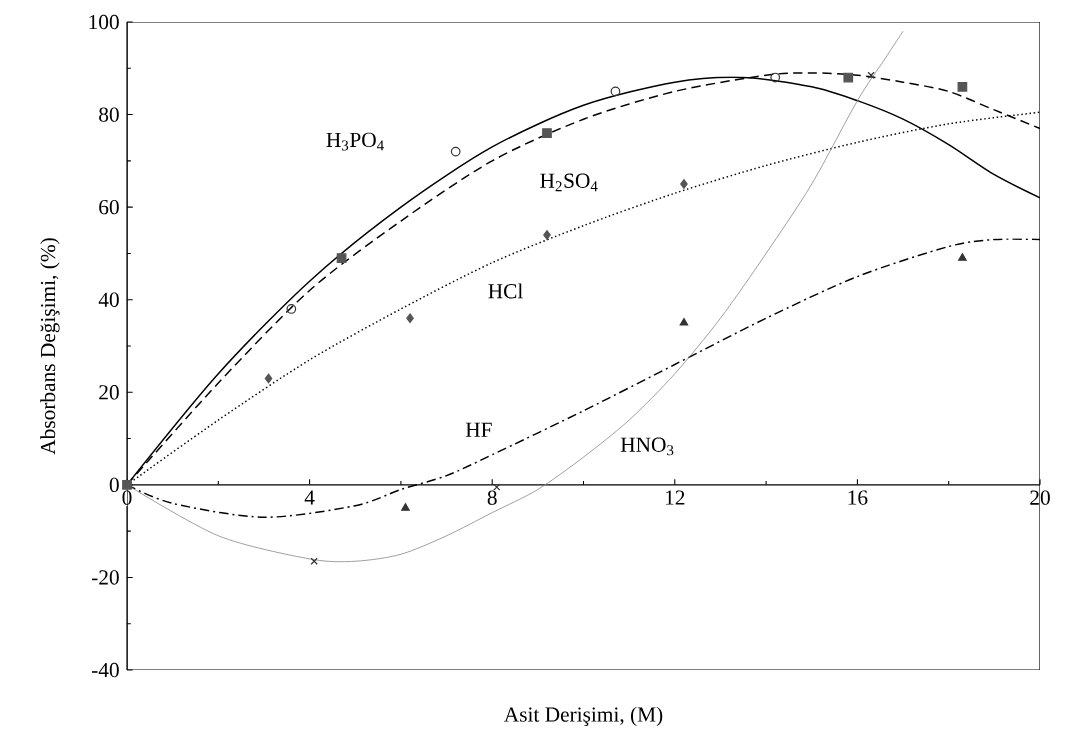 The width and height of the screenshot is (1079, 740). I want to click on y-tick-label: 80, so click(109, 114).